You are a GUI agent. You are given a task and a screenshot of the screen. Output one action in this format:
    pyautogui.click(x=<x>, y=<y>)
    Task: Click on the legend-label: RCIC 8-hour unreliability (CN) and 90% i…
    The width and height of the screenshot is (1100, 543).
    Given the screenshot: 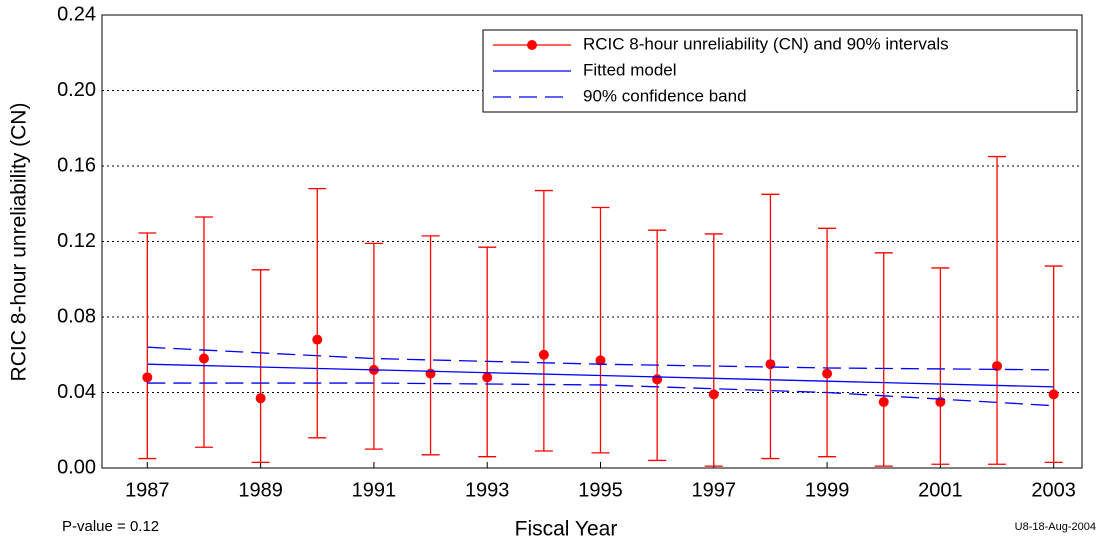 What is the action you would take?
    pyautogui.click(x=766, y=43)
    